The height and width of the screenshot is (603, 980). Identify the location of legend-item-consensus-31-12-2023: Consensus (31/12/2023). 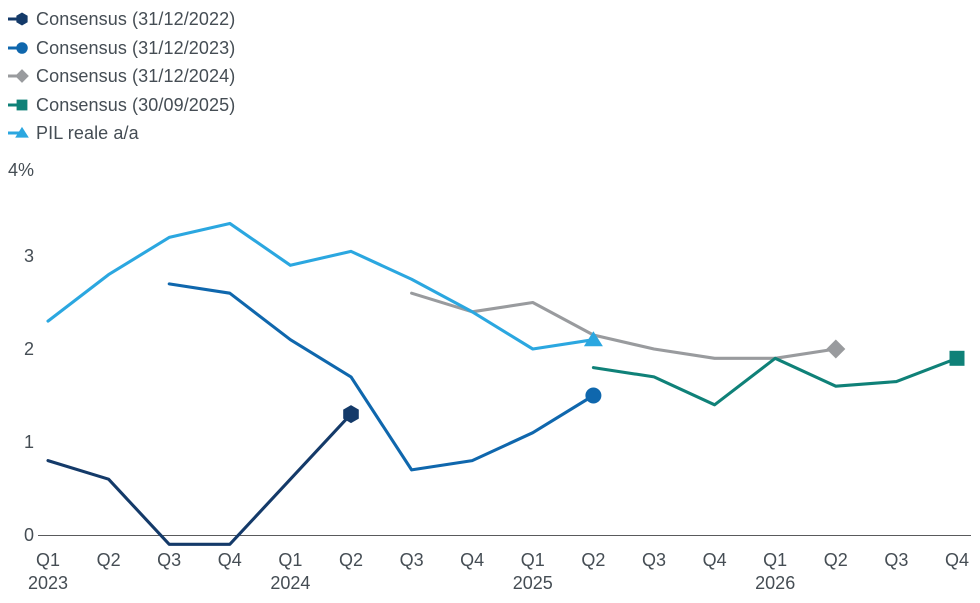
(121, 48).